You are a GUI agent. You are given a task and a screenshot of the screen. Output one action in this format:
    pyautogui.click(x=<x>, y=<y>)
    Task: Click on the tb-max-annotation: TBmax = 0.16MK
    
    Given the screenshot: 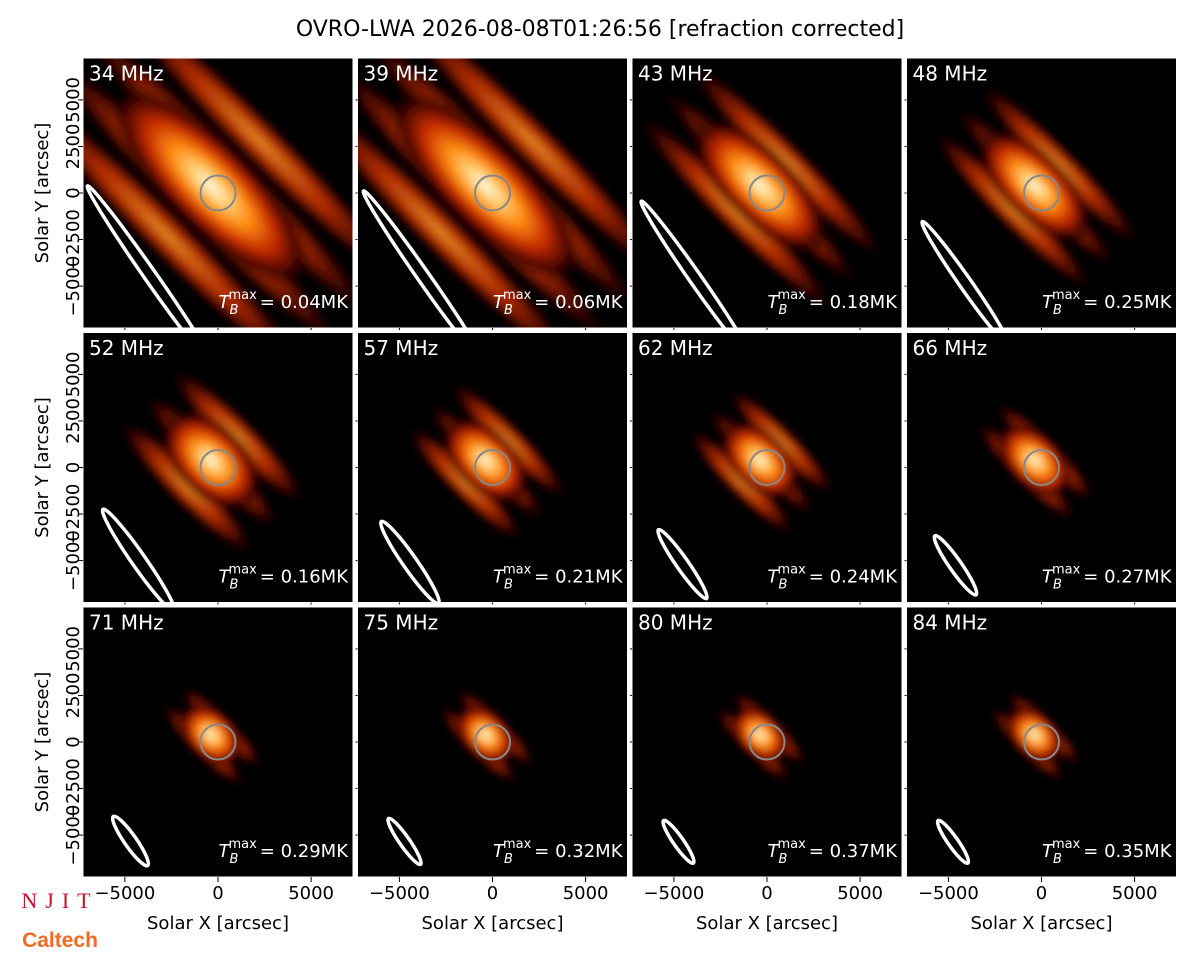 What is the action you would take?
    pyautogui.click(x=284, y=578)
    